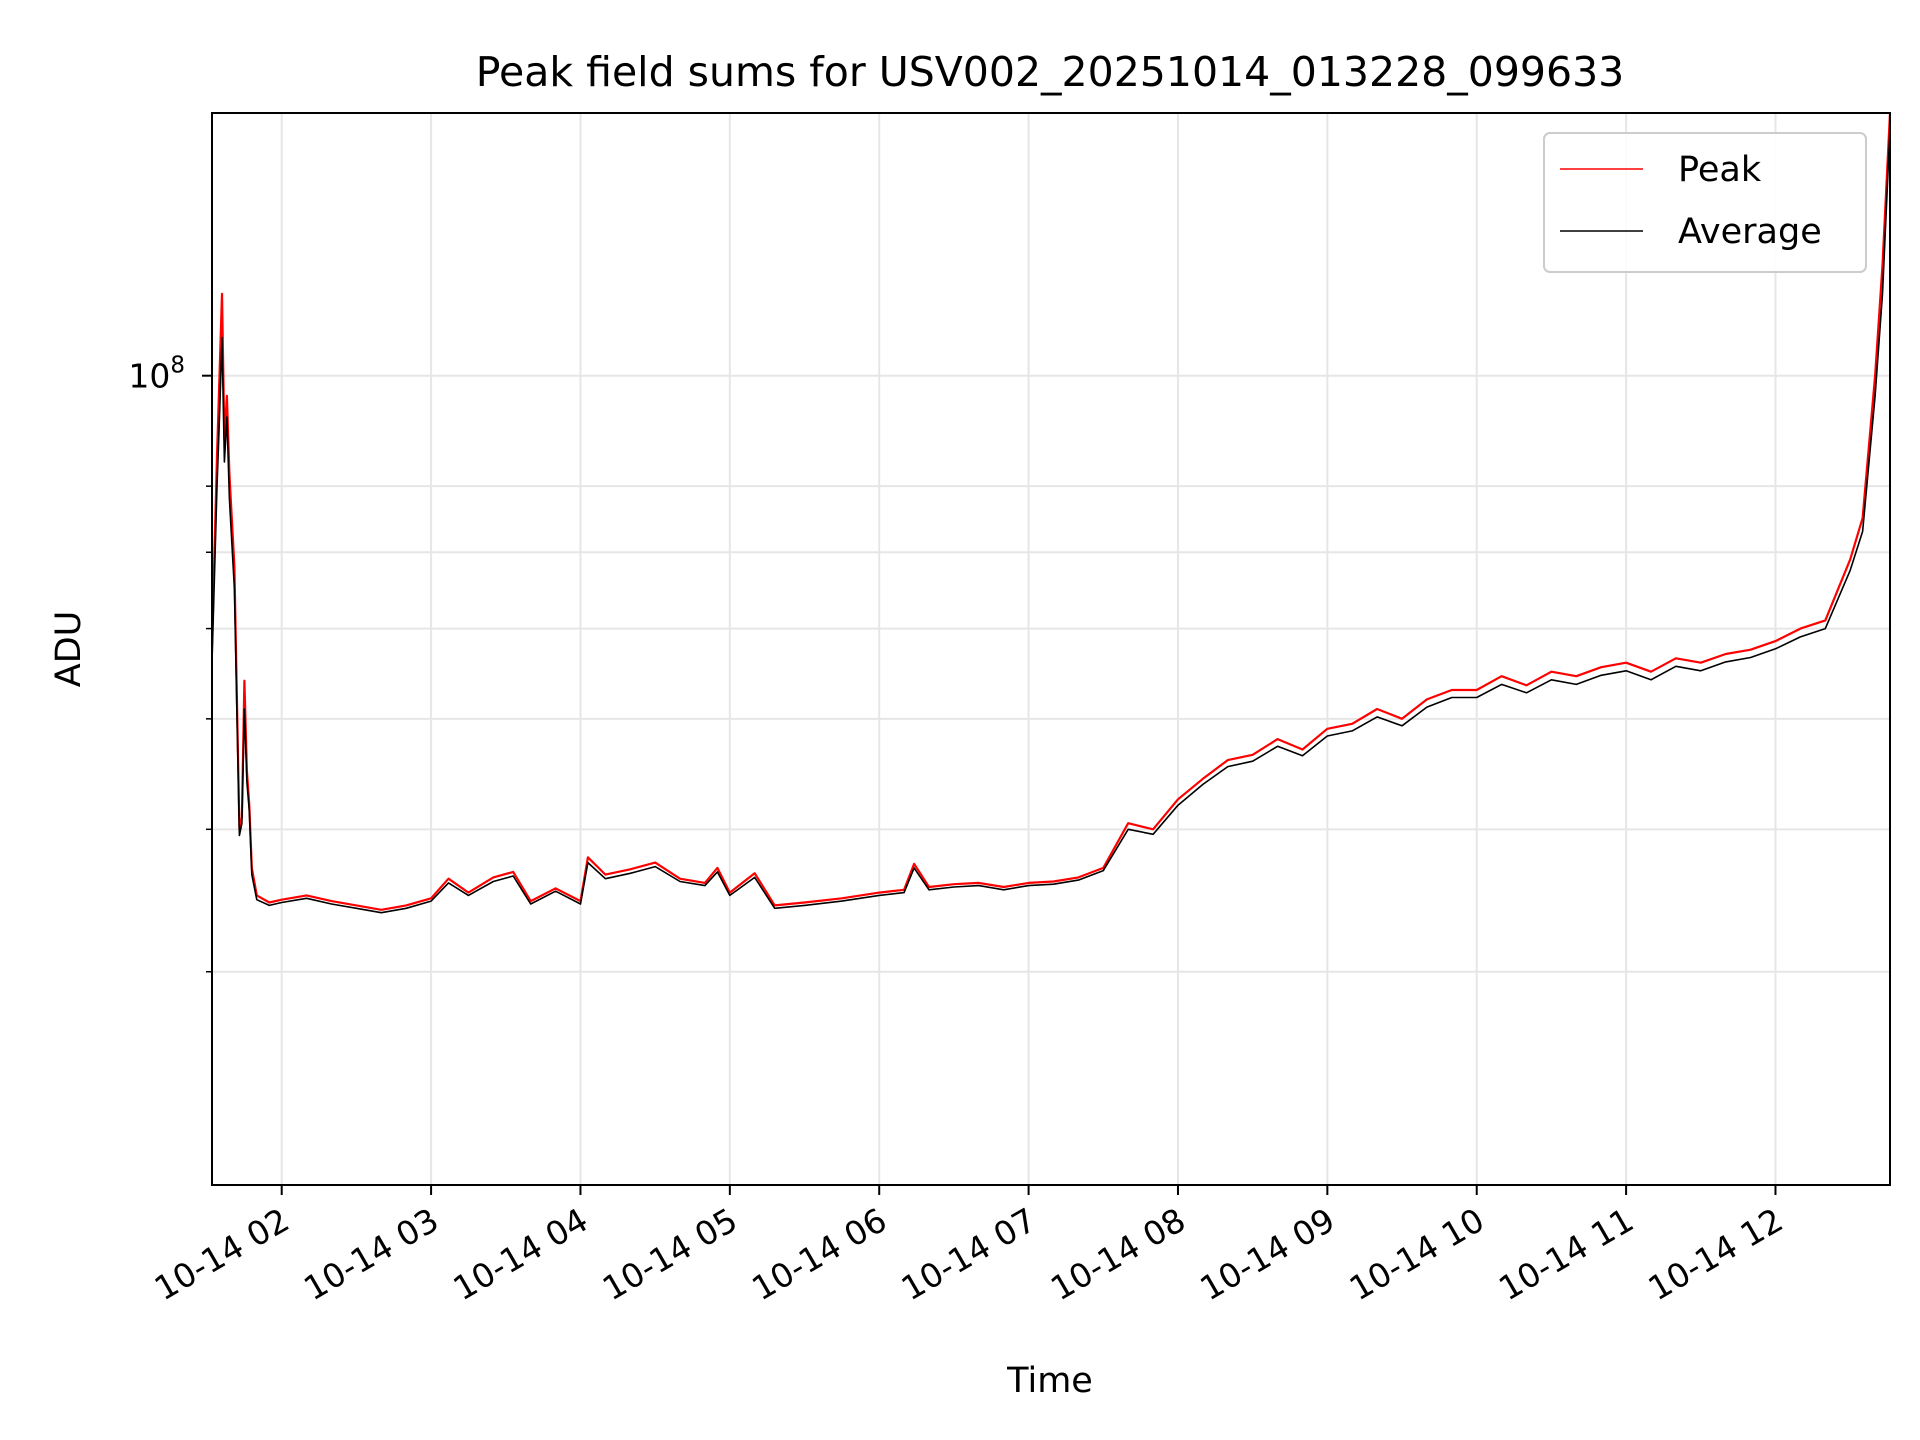  I want to click on y-tick-label: 108, so click(156, 374).